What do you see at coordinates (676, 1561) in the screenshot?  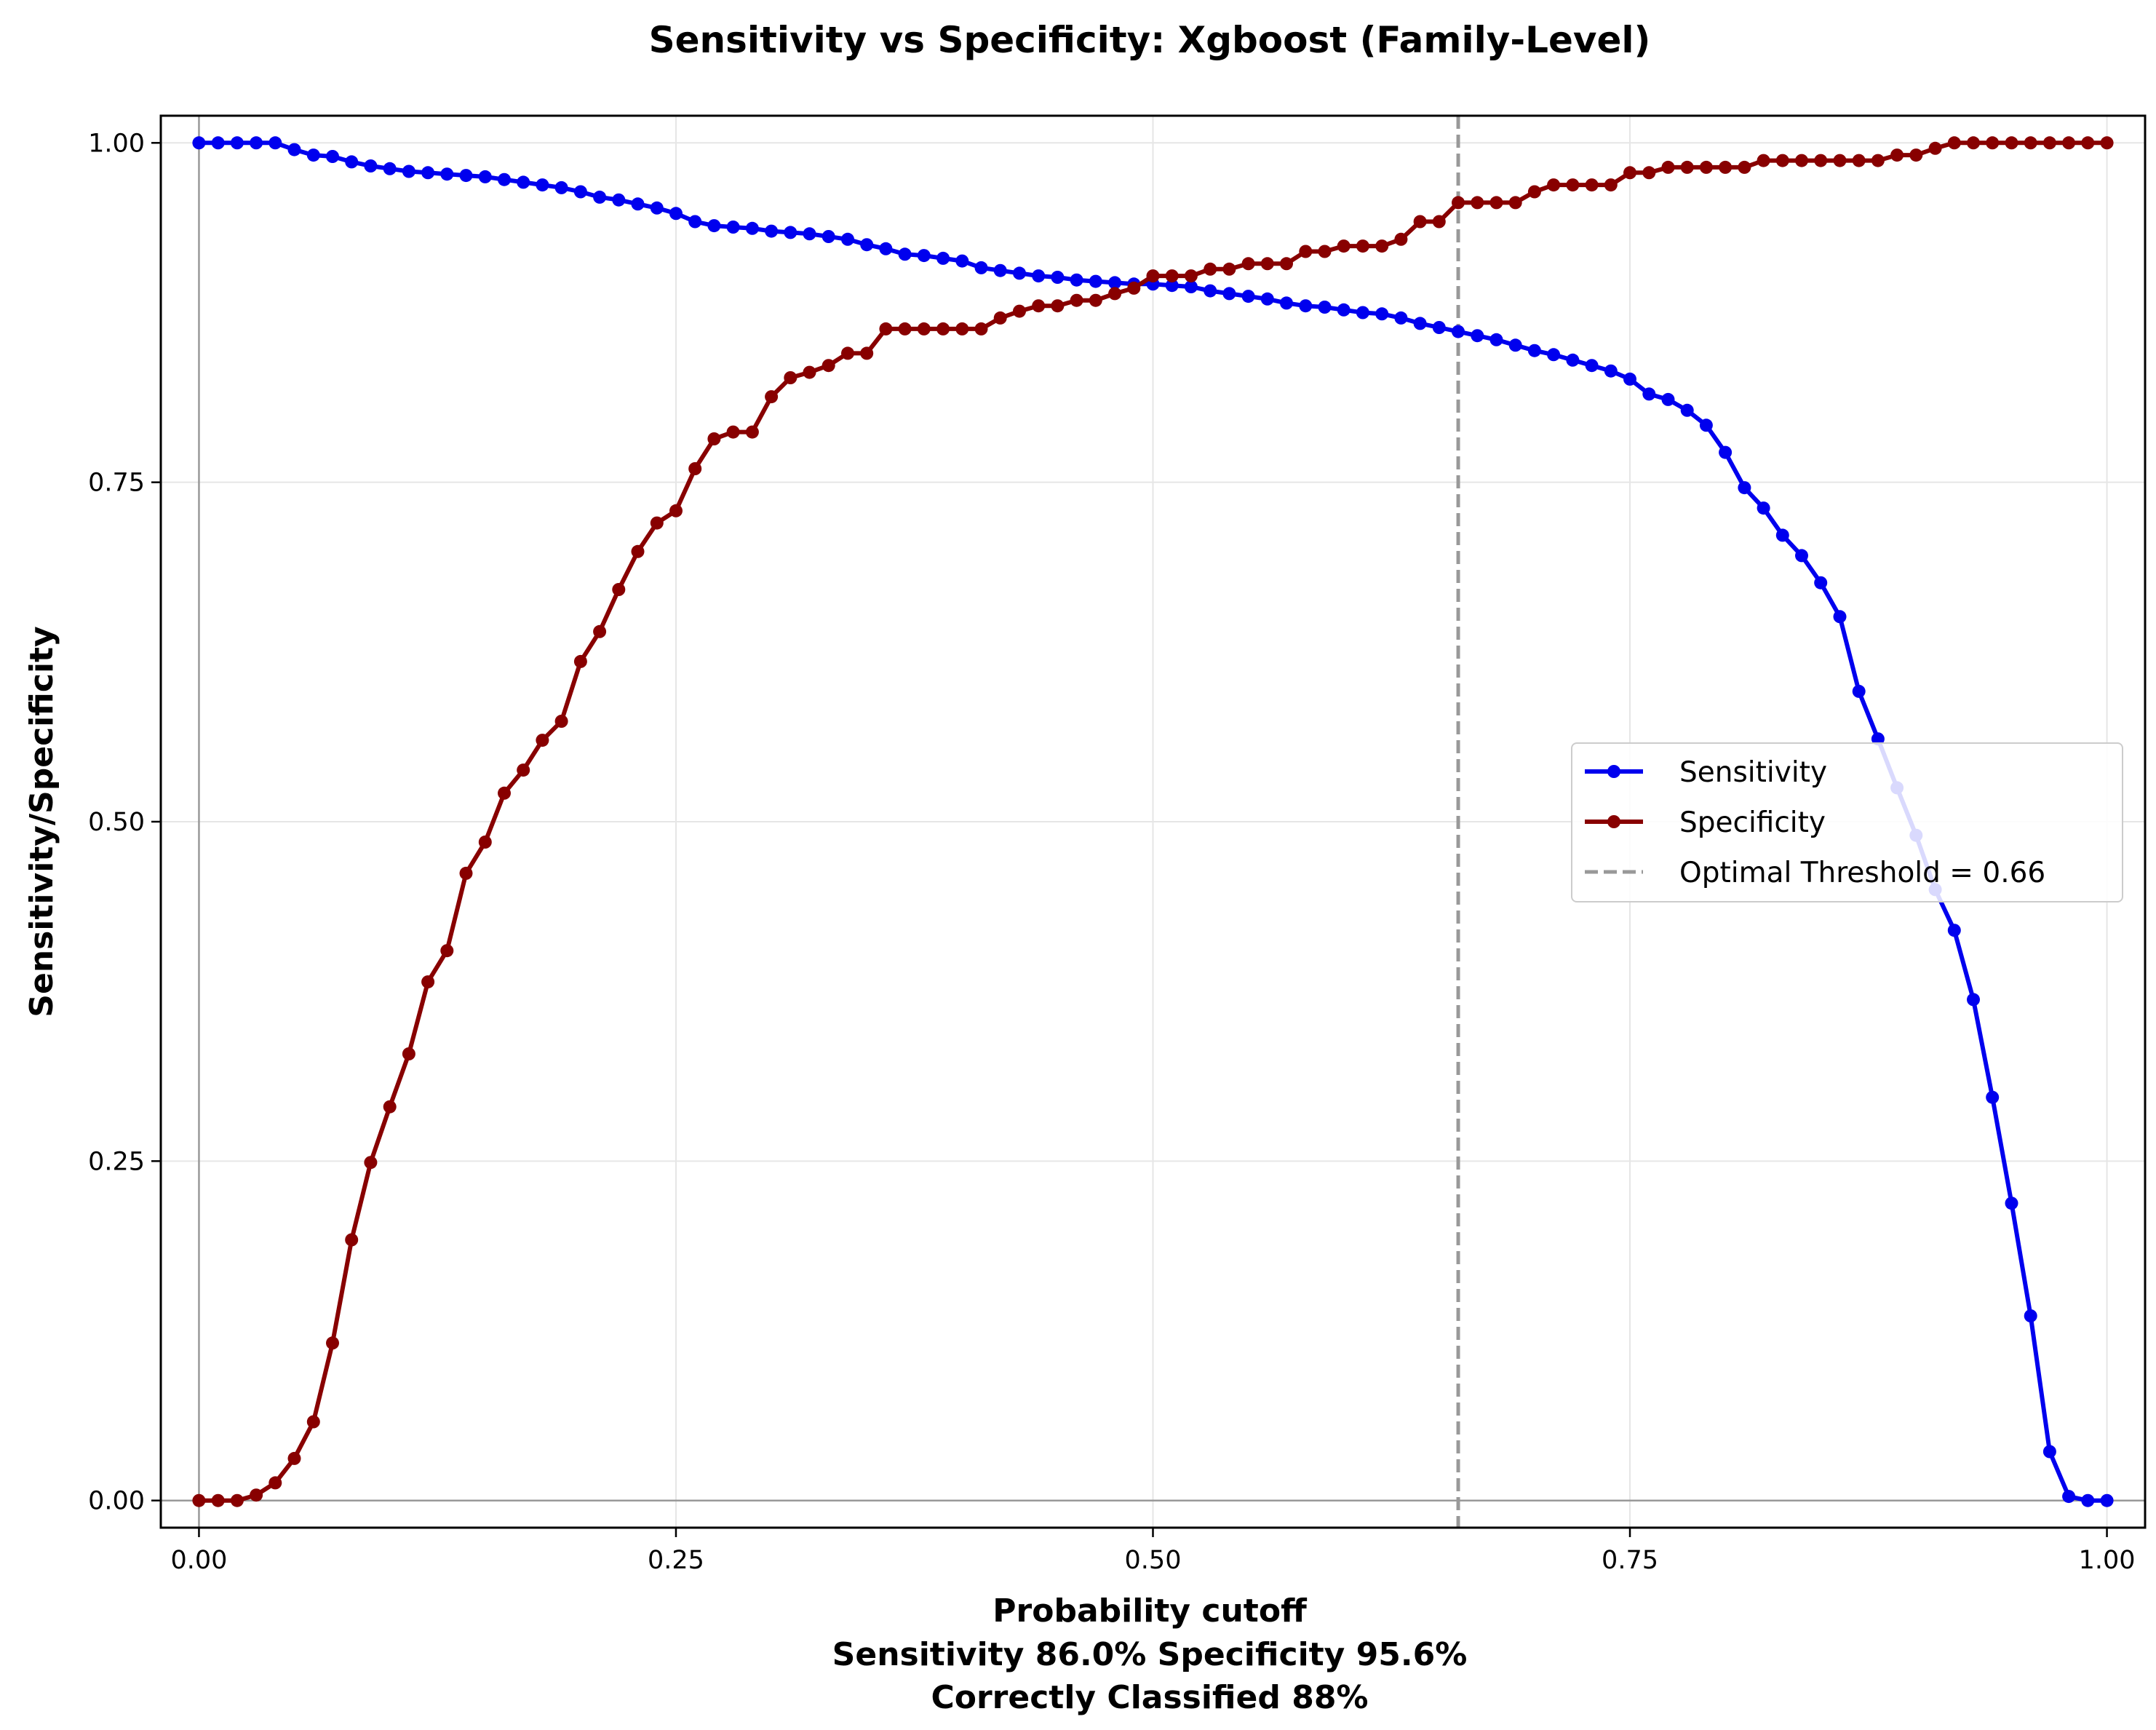 I see `x-tick-label: 0.25` at bounding box center [676, 1561].